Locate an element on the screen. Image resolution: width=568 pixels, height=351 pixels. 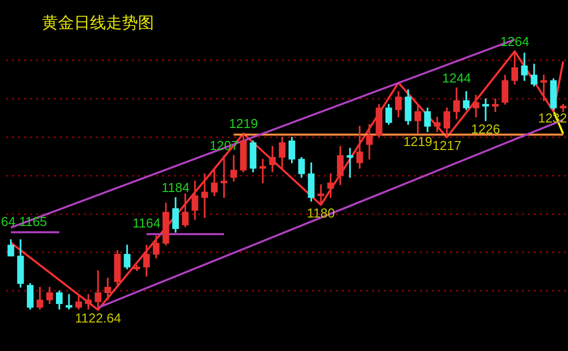
chart-title: 黄金日线走势图 is located at coordinates (98, 22).